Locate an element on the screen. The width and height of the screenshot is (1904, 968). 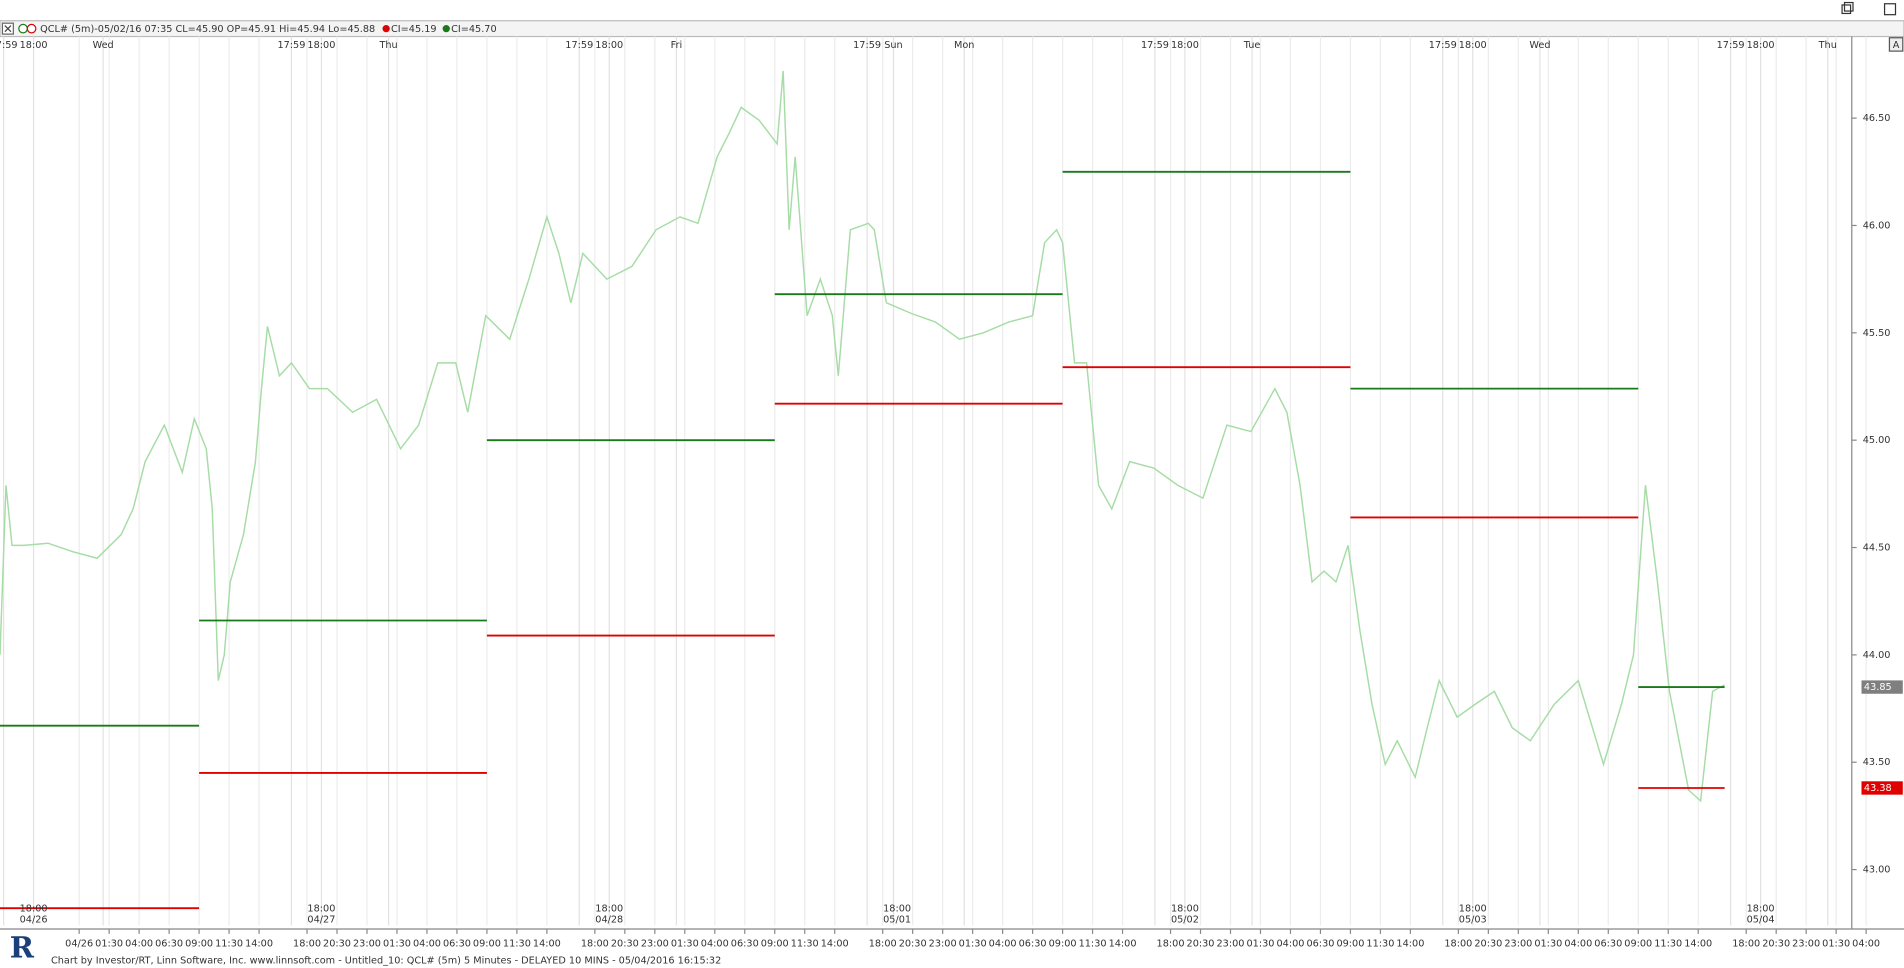
maximize-button is located at coordinates (1890, 9).